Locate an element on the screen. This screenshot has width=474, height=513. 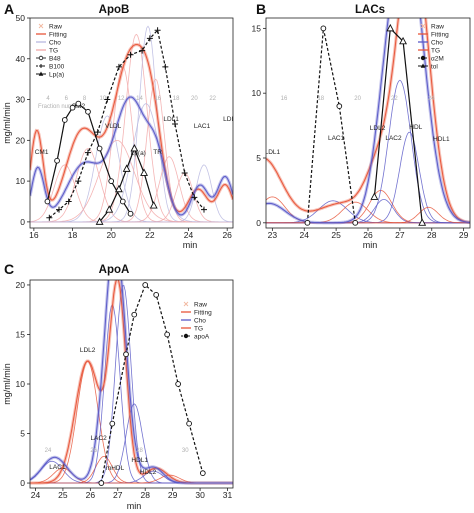
x-tick-label: 23 is located at coordinates (273, 235).